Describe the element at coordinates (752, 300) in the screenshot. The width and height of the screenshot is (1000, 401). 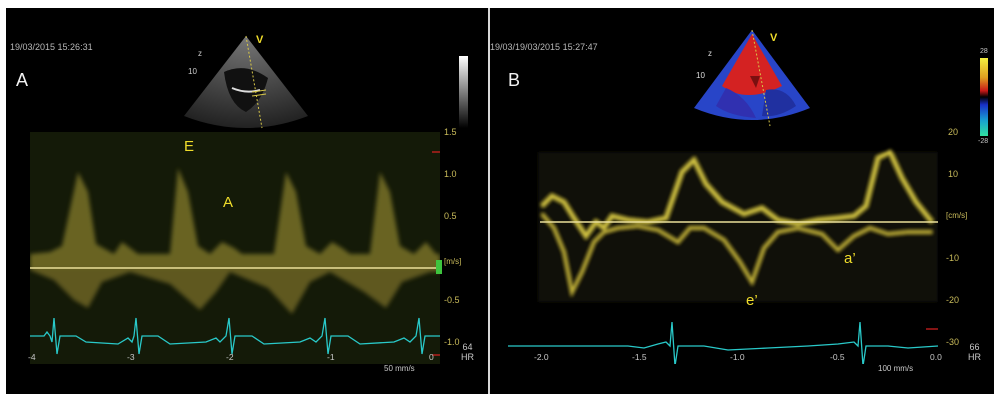
I see `panel-b-e-prime-label: e’` at that location.